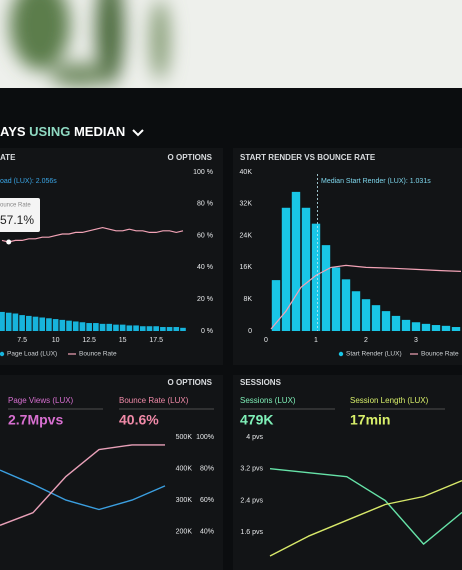  I want to click on y-tick-label: 400K, so click(184, 468).